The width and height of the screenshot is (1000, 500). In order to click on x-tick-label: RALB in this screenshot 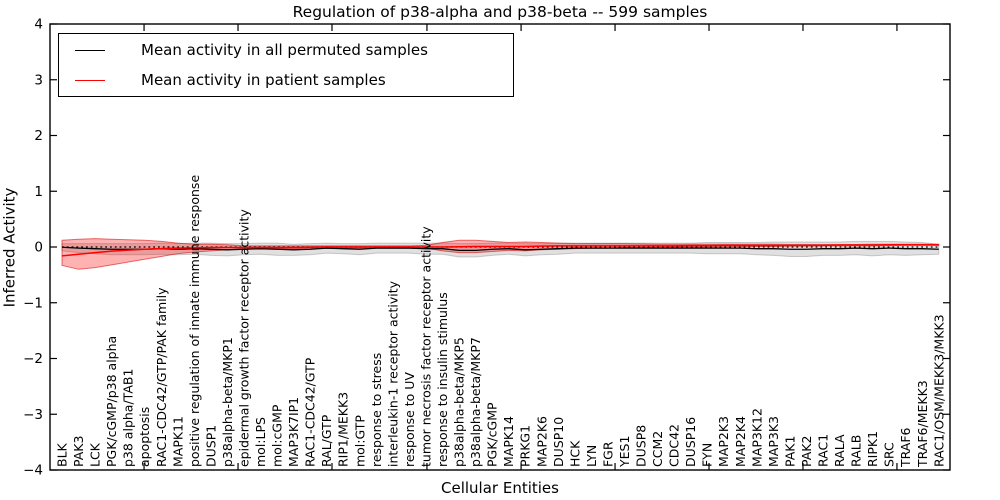, I will do `click(856, 451)`.